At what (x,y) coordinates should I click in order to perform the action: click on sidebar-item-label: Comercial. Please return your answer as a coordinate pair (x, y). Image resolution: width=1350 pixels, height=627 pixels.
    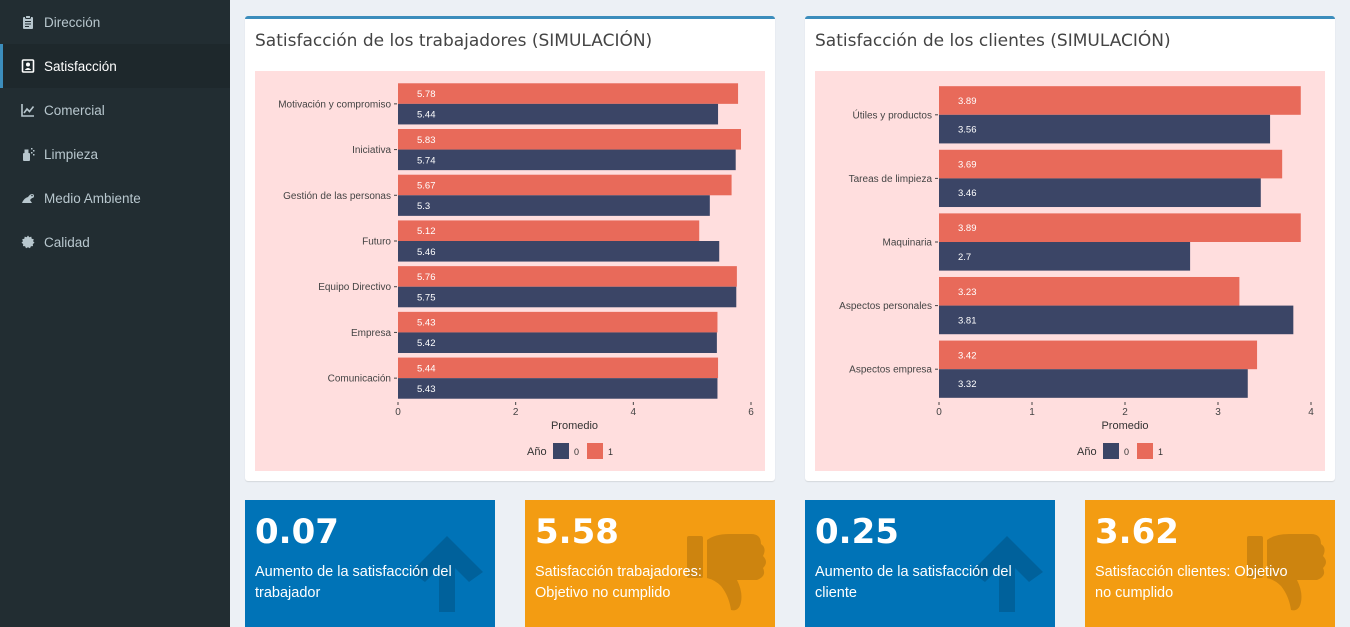
    Looking at the image, I should click on (74, 110).